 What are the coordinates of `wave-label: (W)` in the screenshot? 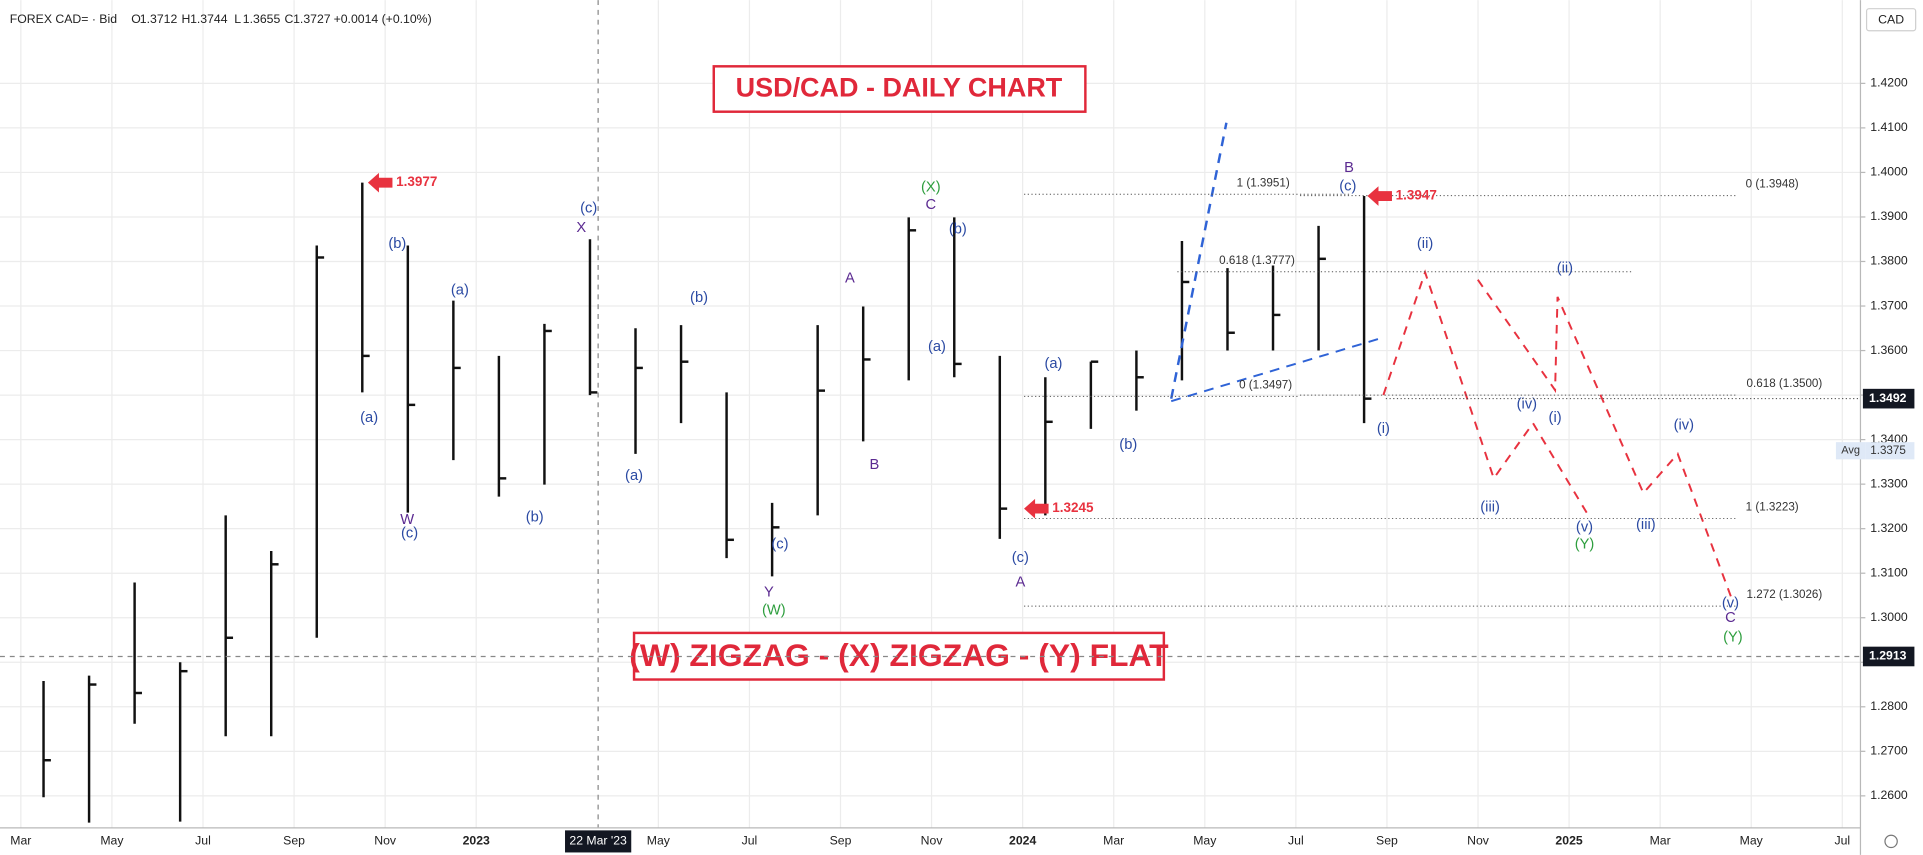 It's located at (774, 611).